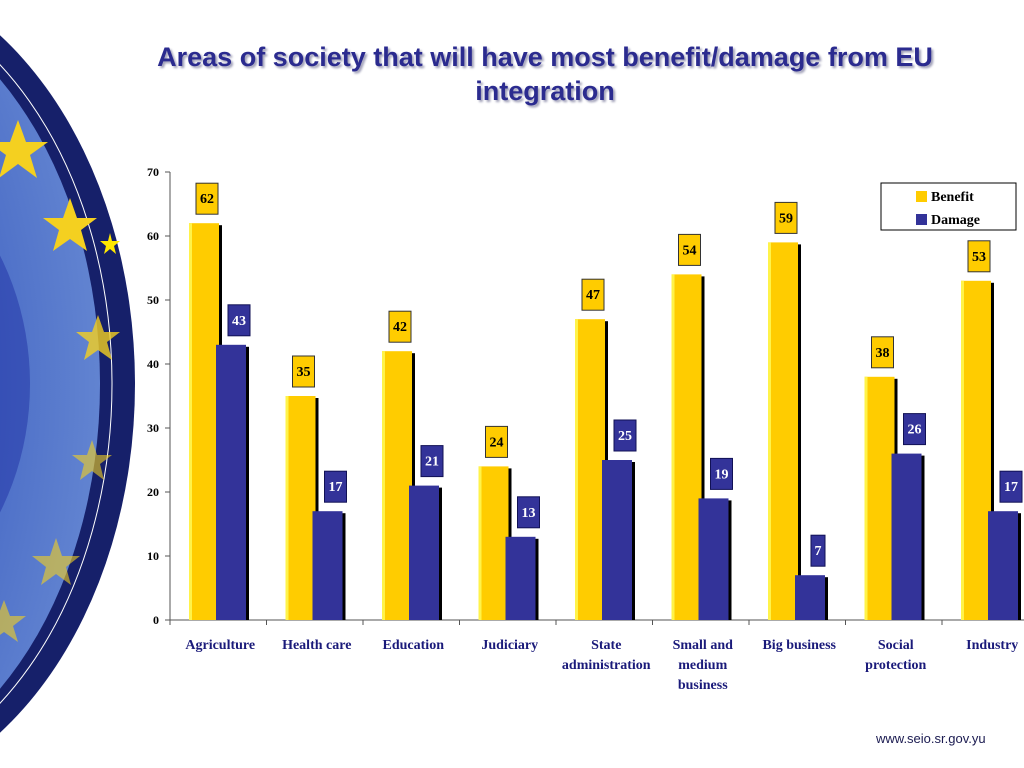 Image resolution: width=1024 pixels, height=768 pixels. What do you see at coordinates (606, 645) in the screenshot?
I see `x-tick-label: State` at bounding box center [606, 645].